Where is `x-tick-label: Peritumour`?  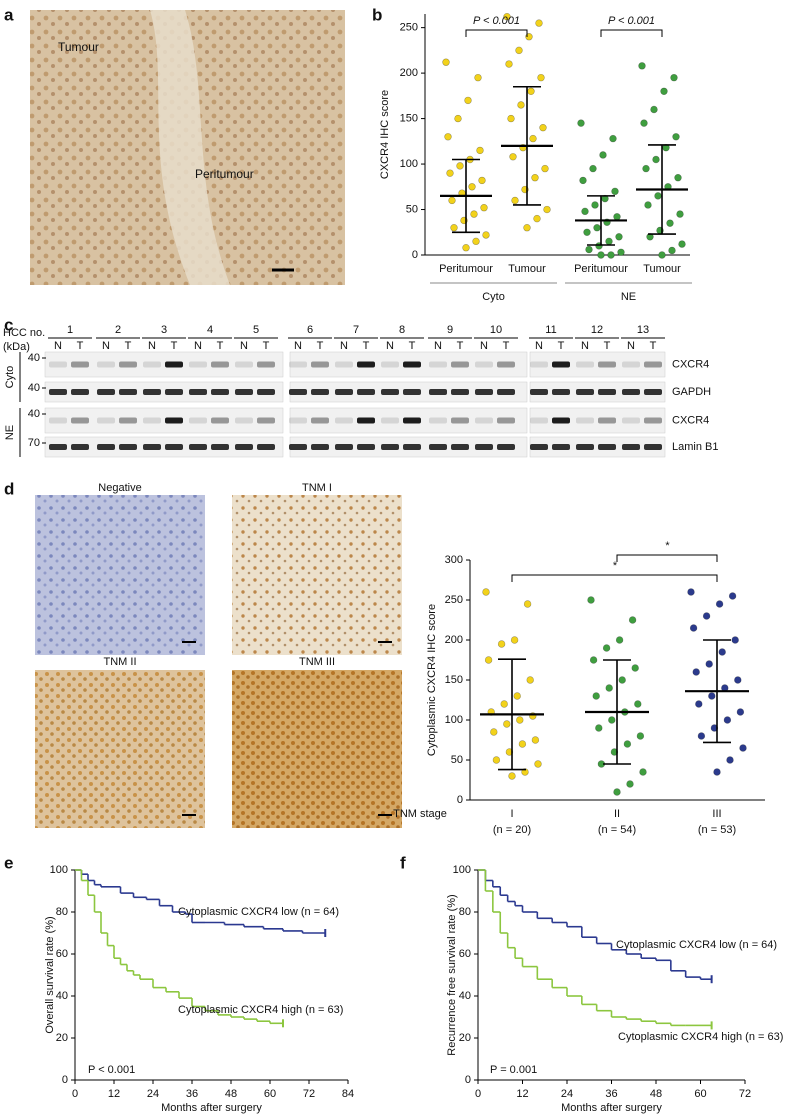 x-tick-label: Peritumour is located at coordinates (601, 269).